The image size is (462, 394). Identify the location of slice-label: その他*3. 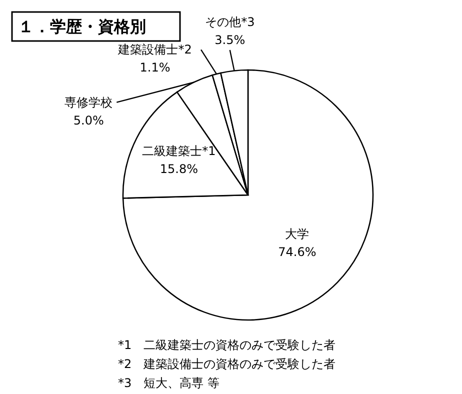
(230, 21).